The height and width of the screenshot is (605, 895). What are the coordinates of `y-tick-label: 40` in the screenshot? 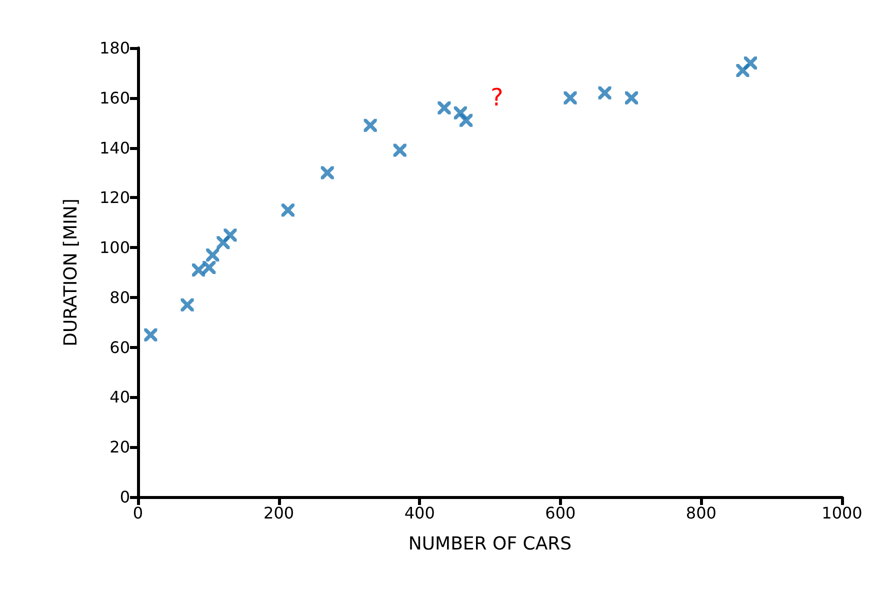 It's located at (120, 397).